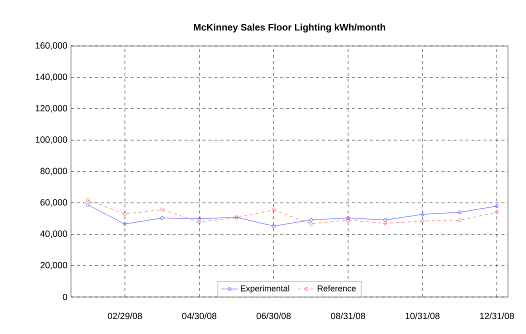 The image size is (526, 334). Describe the element at coordinates (290, 28) in the screenshot. I see `chart-title: McKinney Sales Floor Lighting kWh/month` at that location.